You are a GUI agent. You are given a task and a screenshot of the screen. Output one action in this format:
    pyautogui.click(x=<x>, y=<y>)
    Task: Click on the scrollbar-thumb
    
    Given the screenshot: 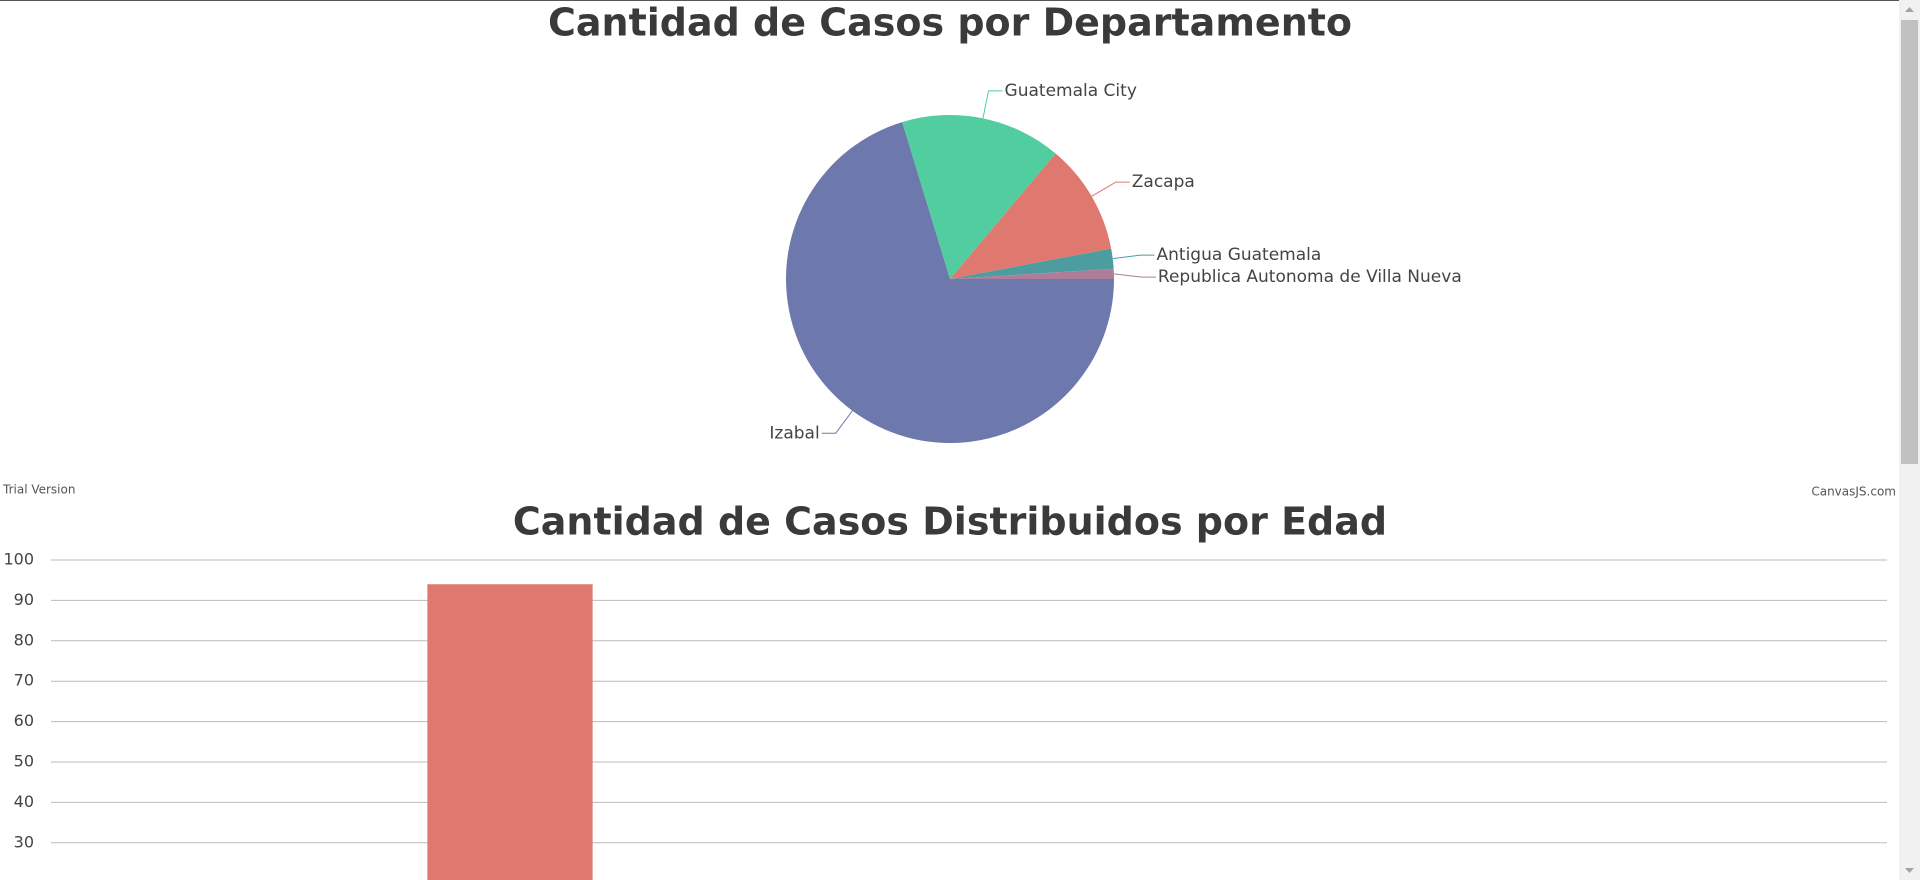 What is the action you would take?
    pyautogui.click(x=1909, y=242)
    